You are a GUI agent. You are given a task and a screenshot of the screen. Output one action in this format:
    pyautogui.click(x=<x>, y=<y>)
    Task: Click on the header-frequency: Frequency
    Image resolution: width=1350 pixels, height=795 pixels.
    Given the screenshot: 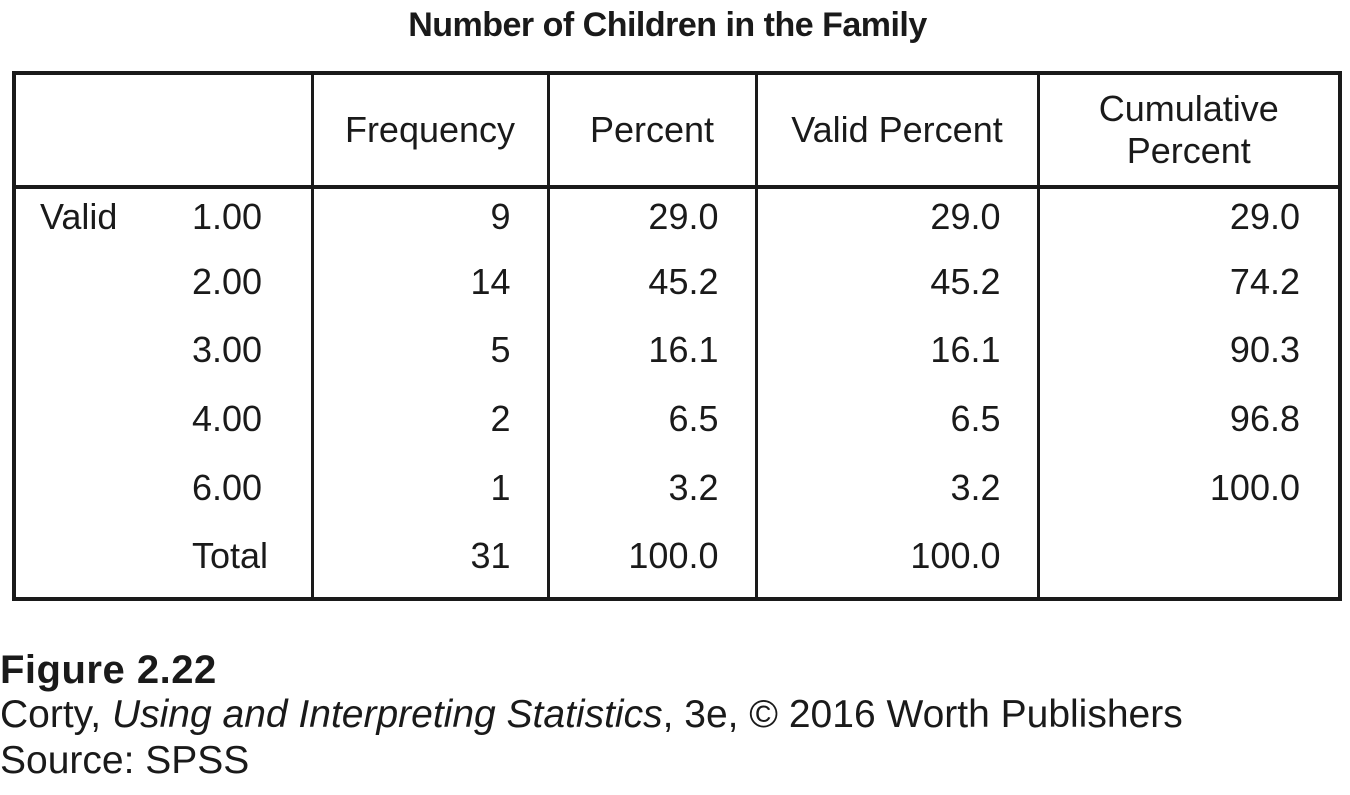 What is the action you would take?
    pyautogui.click(x=429, y=131)
    